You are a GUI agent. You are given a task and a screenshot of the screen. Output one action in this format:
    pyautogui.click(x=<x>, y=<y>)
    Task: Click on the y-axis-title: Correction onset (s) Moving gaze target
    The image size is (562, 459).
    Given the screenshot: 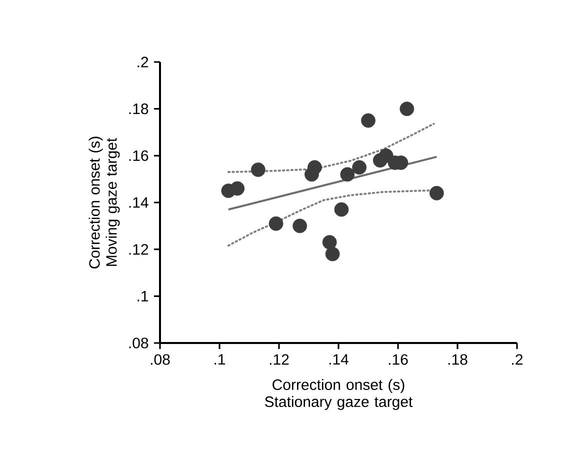 What is the action you would take?
    pyautogui.click(x=104, y=202)
    